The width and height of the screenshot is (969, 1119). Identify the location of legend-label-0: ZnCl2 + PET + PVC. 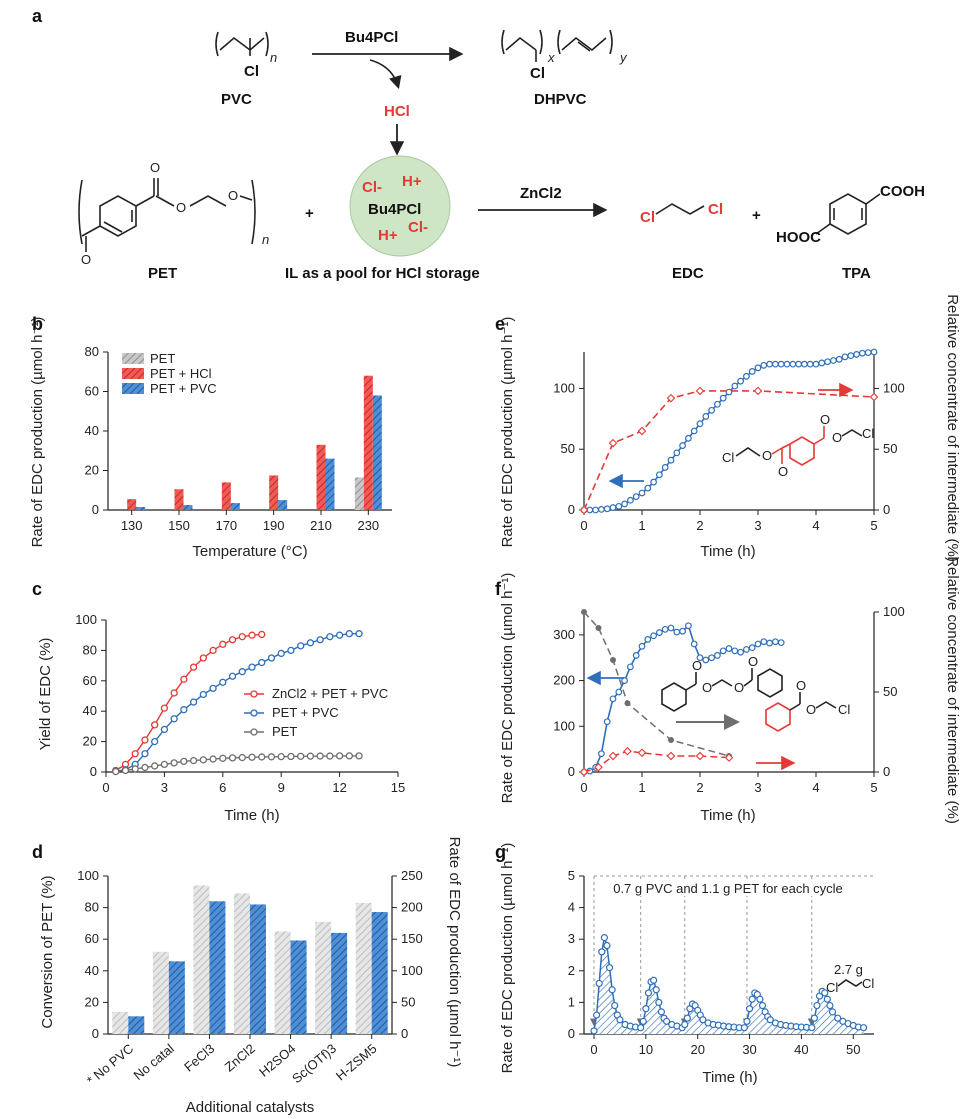
(330, 693).